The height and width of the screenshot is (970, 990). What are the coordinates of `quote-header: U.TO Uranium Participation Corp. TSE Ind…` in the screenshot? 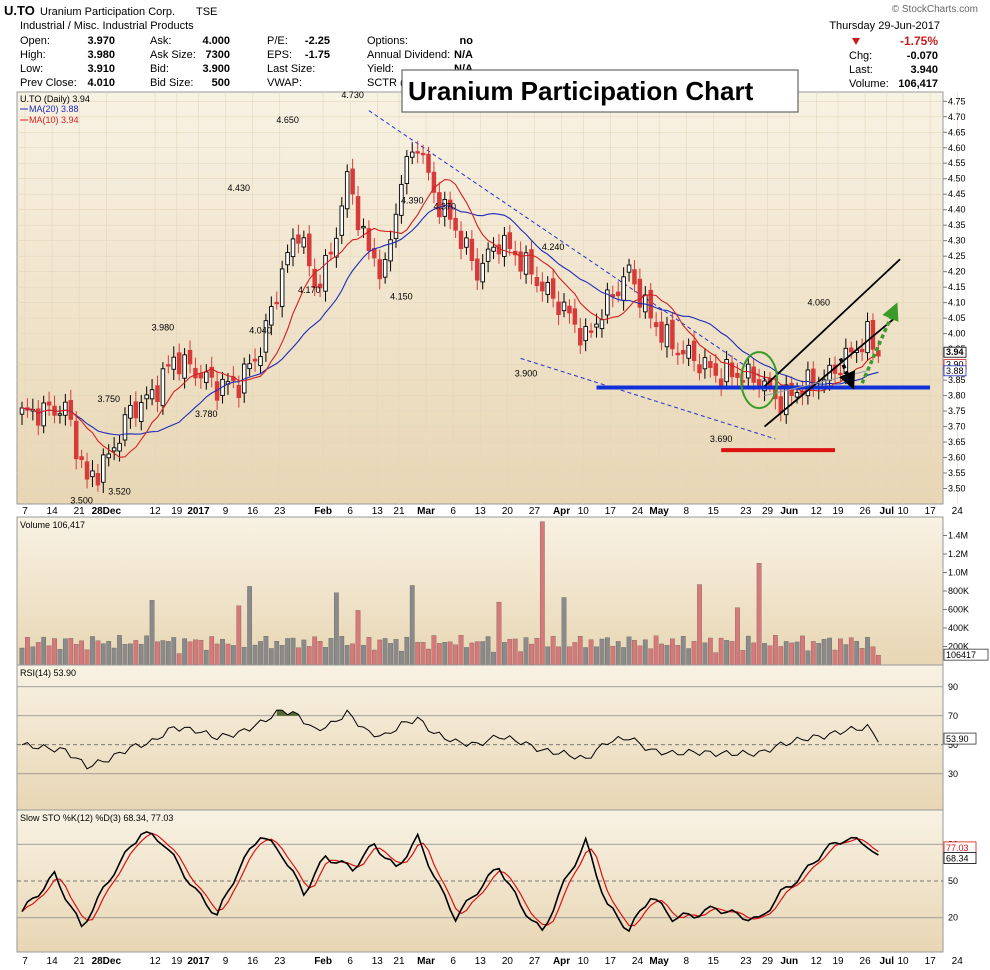 It's located at (491, 46).